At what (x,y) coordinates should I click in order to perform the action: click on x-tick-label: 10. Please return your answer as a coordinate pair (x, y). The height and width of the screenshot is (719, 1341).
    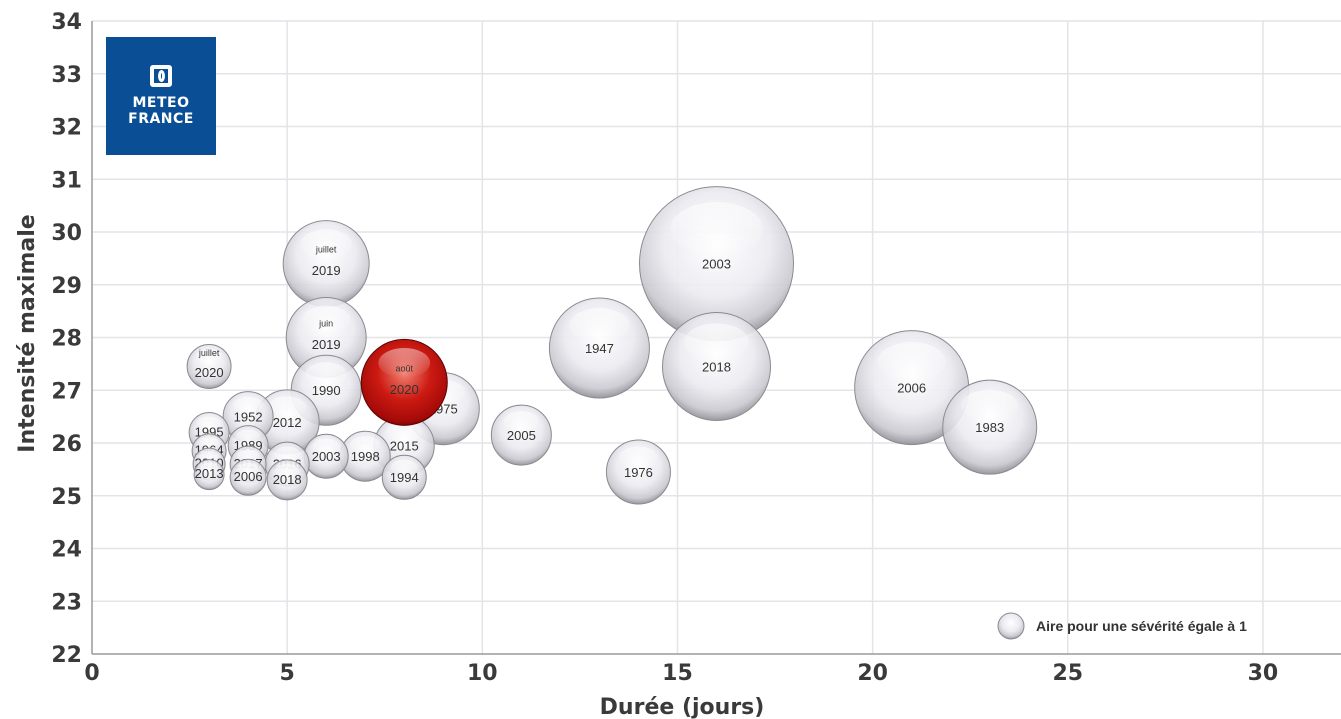
    Looking at the image, I should click on (482, 673).